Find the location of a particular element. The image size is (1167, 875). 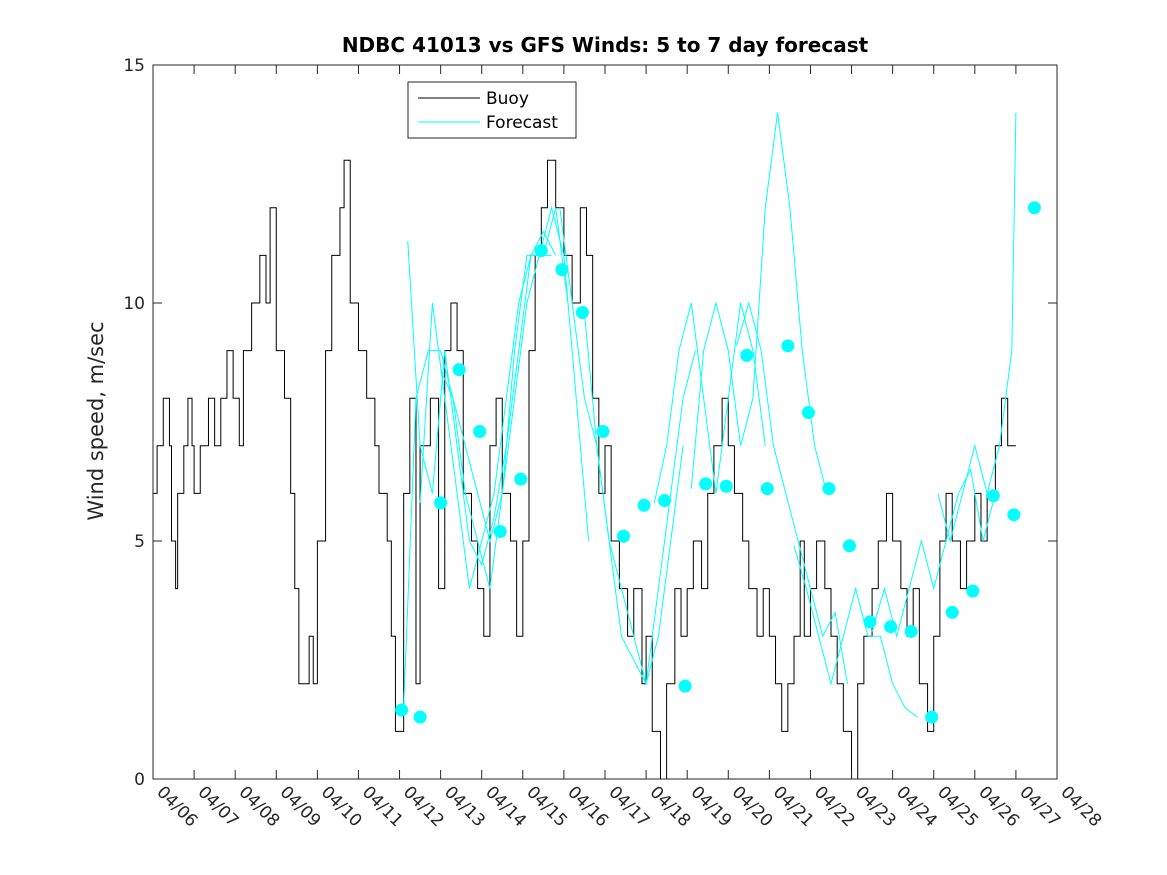

x-tick-label: 04/28 is located at coordinates (1080, 806).